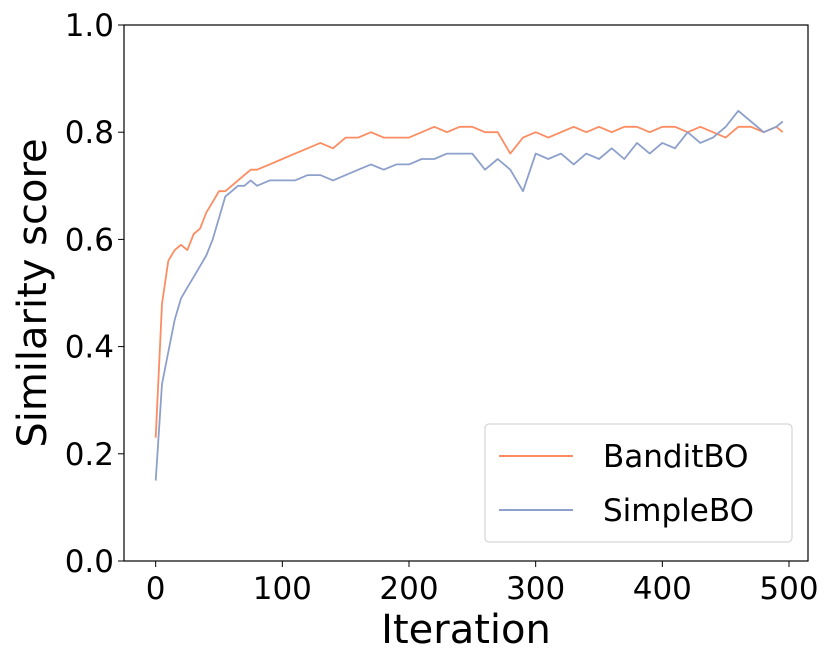 This screenshot has height=664, width=830. I want to click on legend: BanditBO SimpleBO, so click(638, 483).